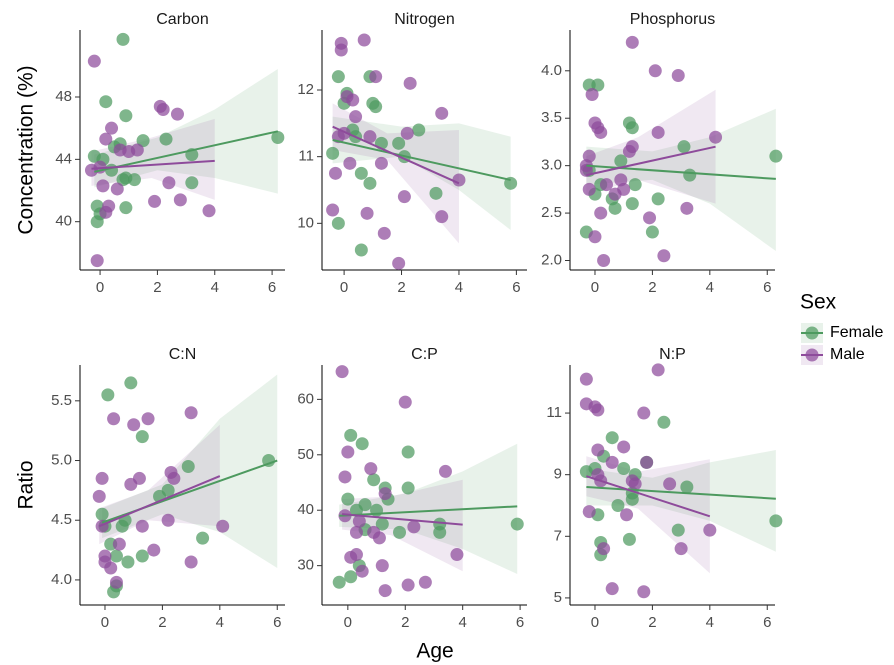 The width and height of the screenshot is (894, 665). Describe the element at coordinates (818, 302) in the screenshot. I see `legend-title: Sex` at that location.